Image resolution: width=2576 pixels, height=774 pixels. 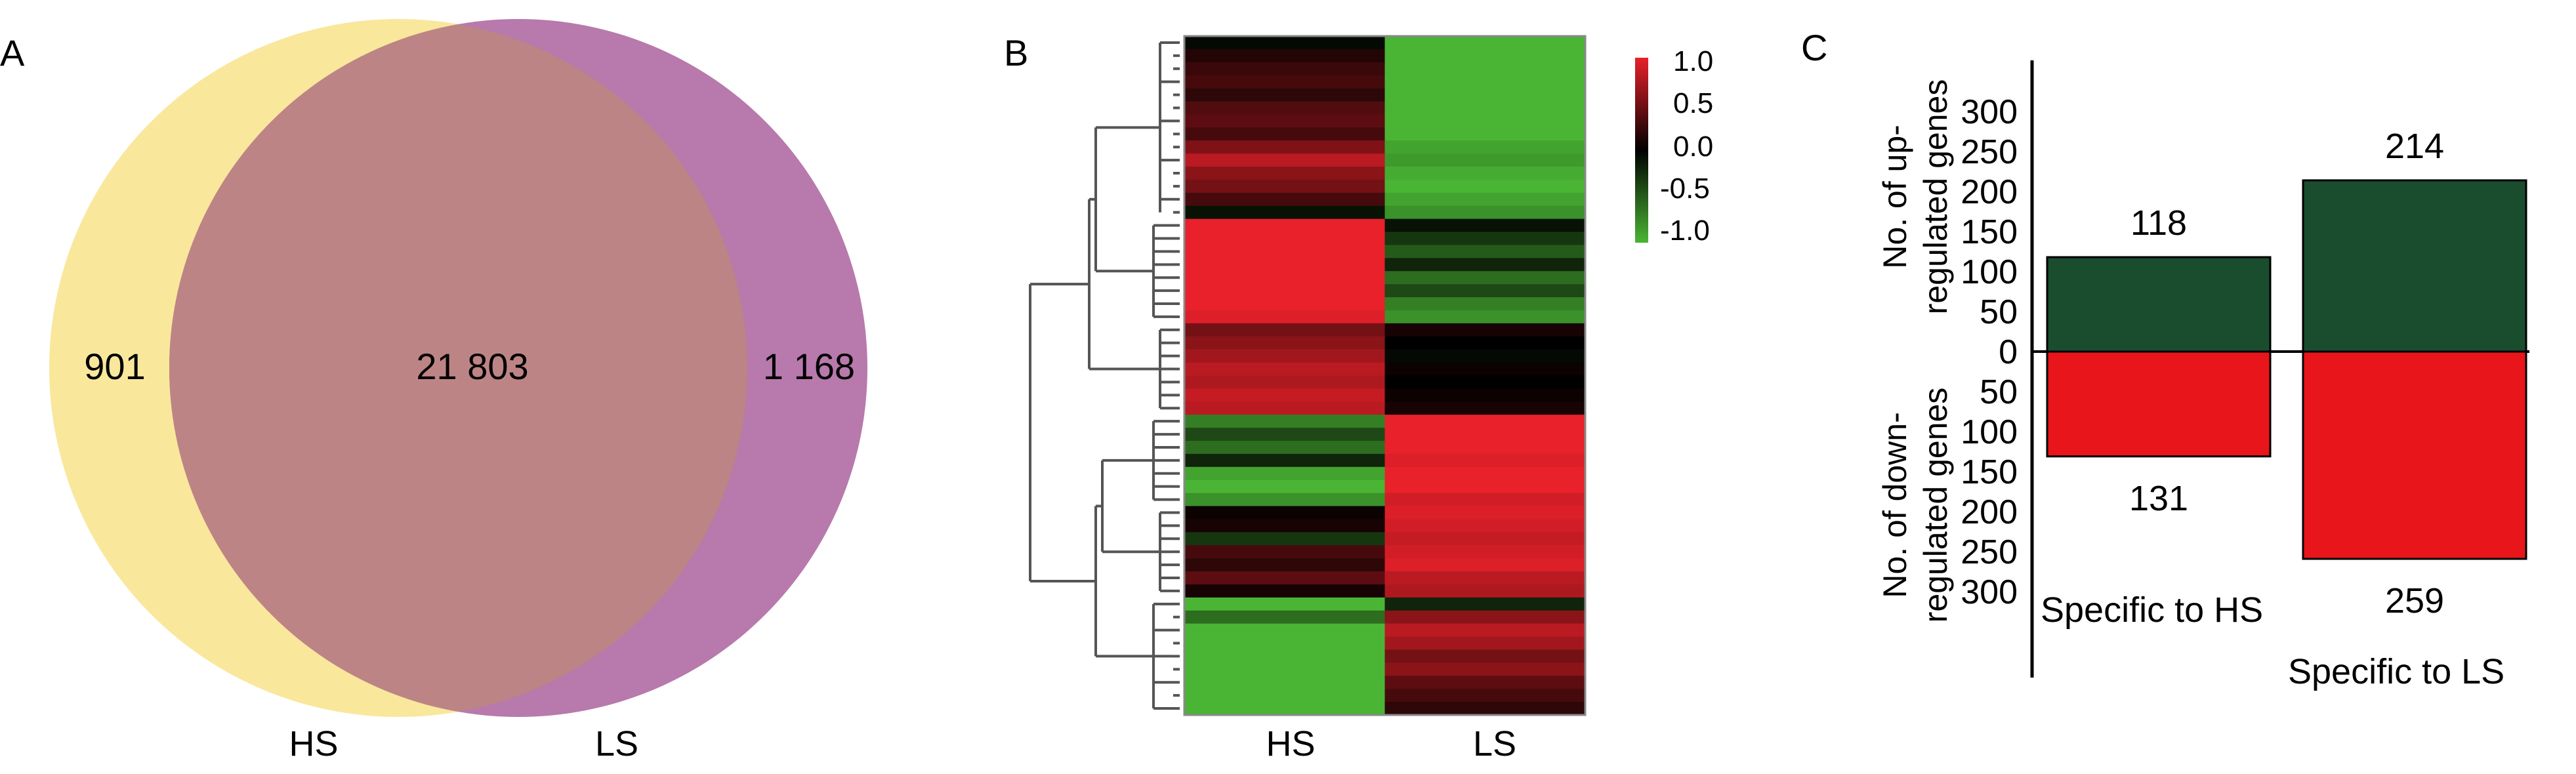 What do you see at coordinates (13, 52) in the screenshot?
I see `panel-letter-a: A` at bounding box center [13, 52].